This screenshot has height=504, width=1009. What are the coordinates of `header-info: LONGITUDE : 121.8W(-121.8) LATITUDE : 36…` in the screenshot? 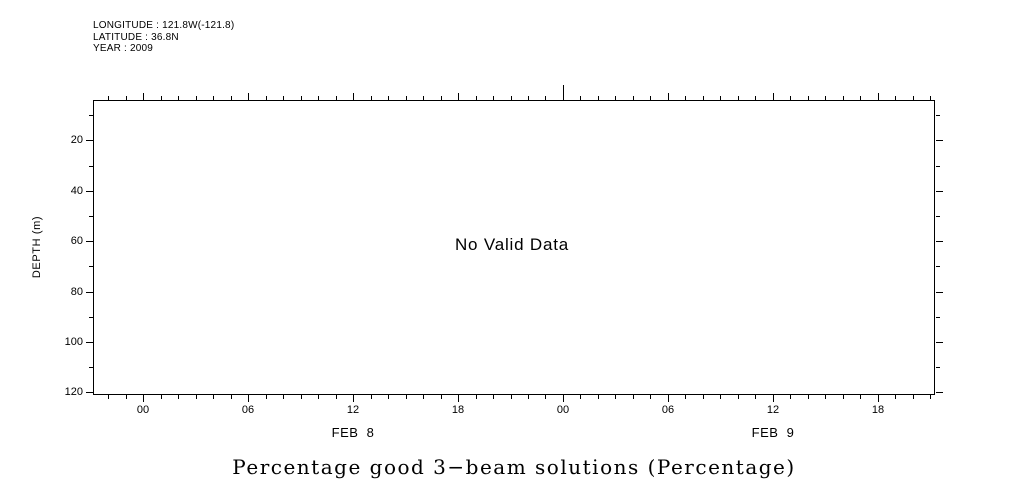 It's located at (163, 37).